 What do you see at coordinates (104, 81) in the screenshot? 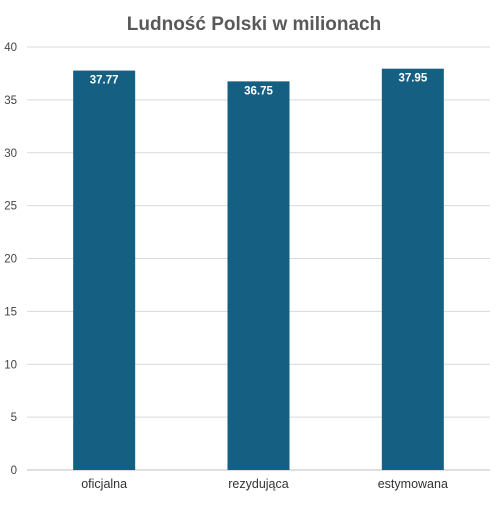
I see `data-label: 37.77` at bounding box center [104, 81].